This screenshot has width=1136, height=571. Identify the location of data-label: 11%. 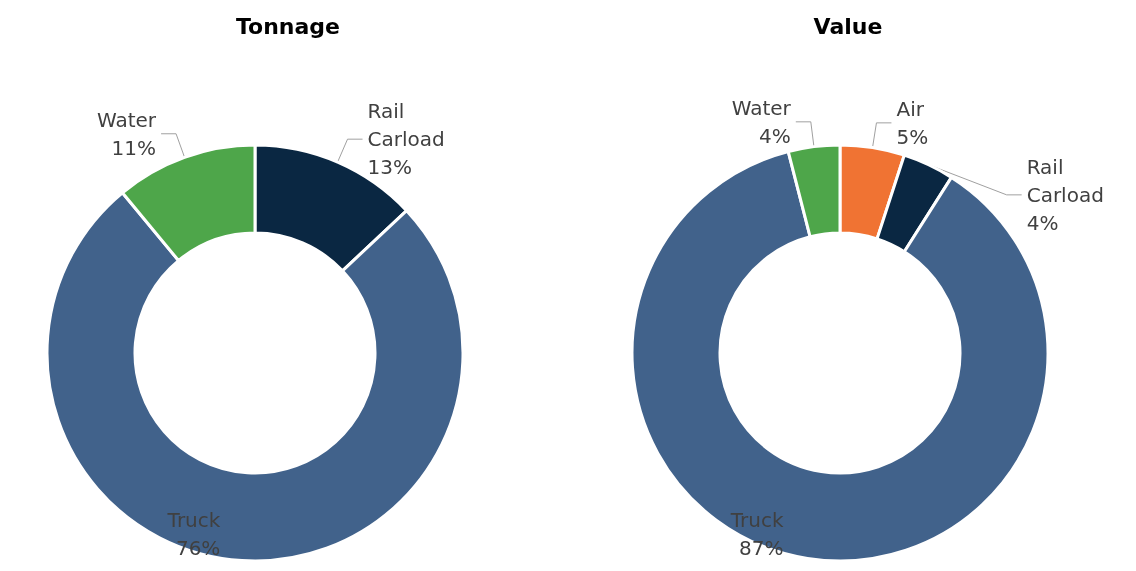
(134, 147).